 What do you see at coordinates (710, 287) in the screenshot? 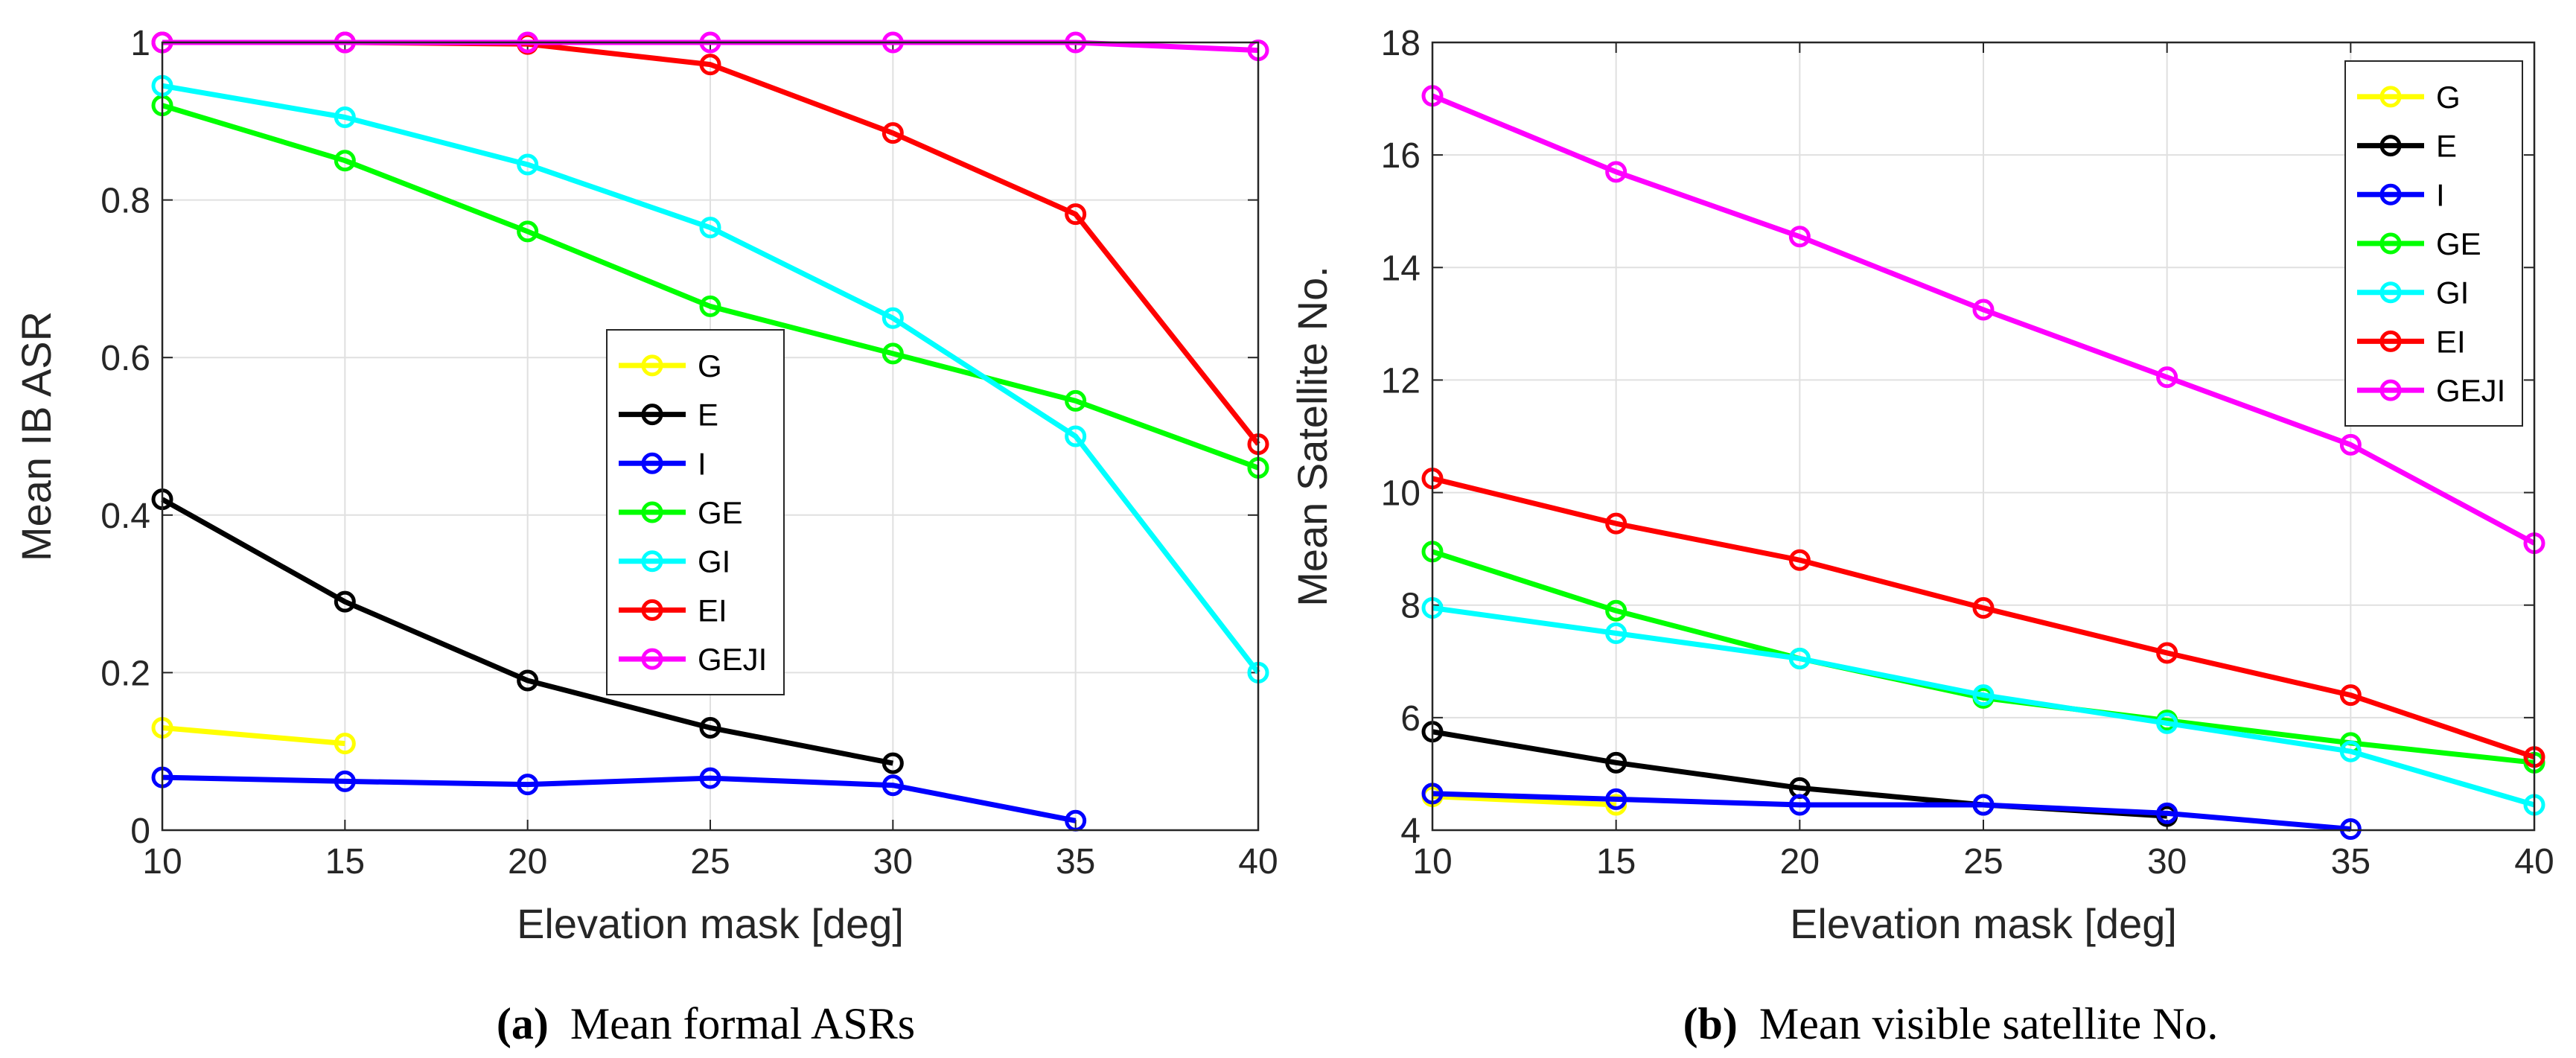
I see `series-line-ge` at bounding box center [710, 287].